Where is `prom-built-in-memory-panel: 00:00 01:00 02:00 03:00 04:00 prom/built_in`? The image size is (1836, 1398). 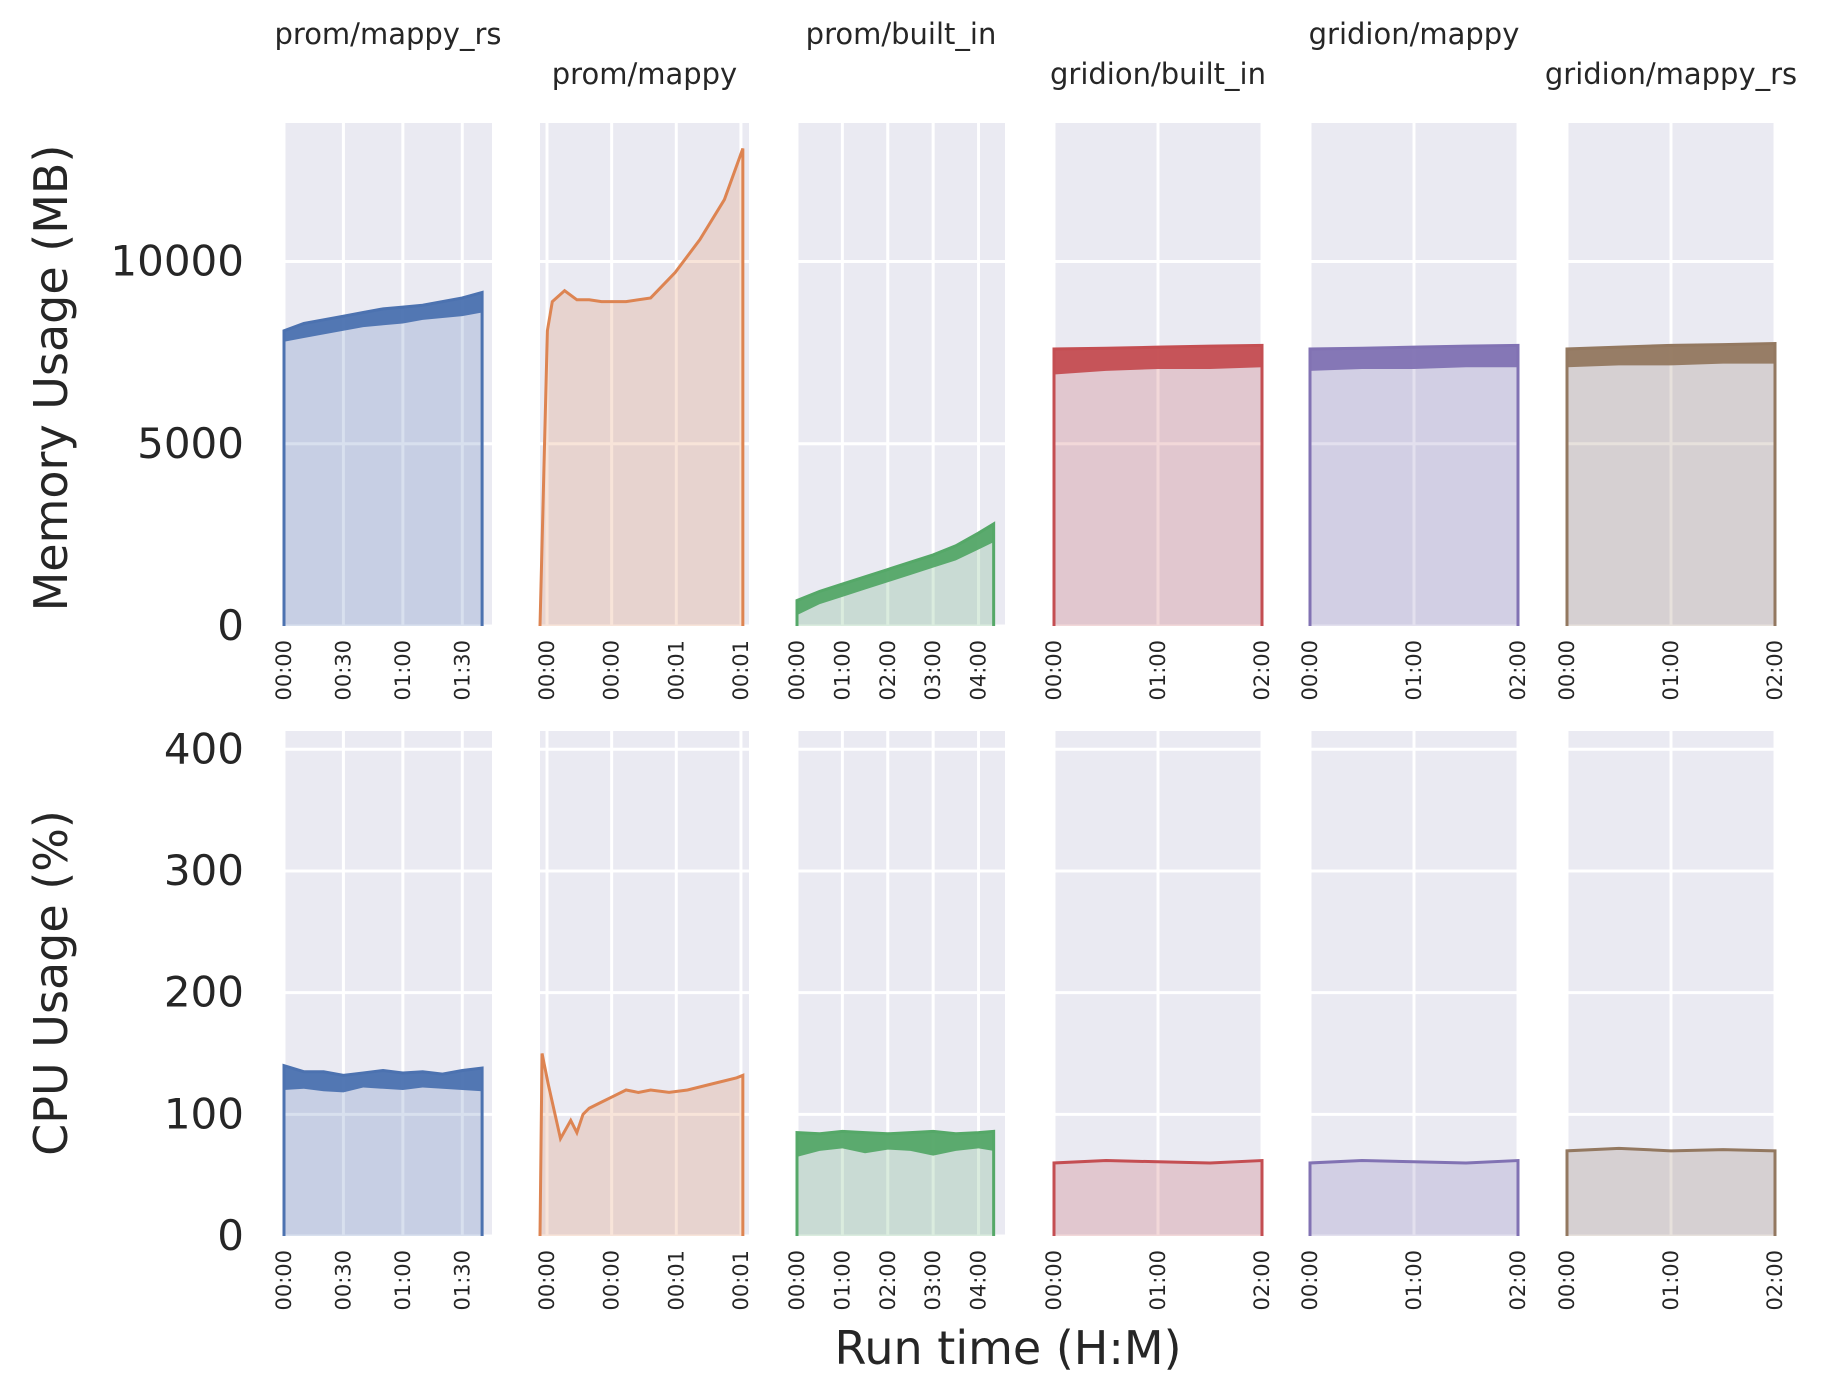
prom-built-in-memory-panel: 00:00 01:00 02:00 03:00 04:00 prom/built_in is located at coordinates (895, 359).